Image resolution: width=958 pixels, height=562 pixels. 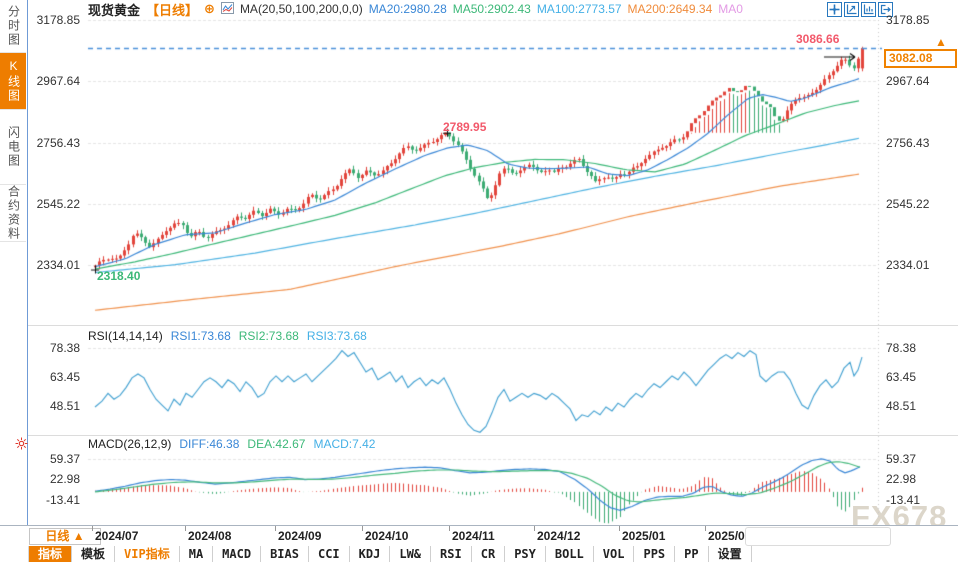 What do you see at coordinates (14, 262) in the screenshot?
I see `chart-type-sidebar: 分时图 K线图 闪电图 合约资料` at bounding box center [14, 262].